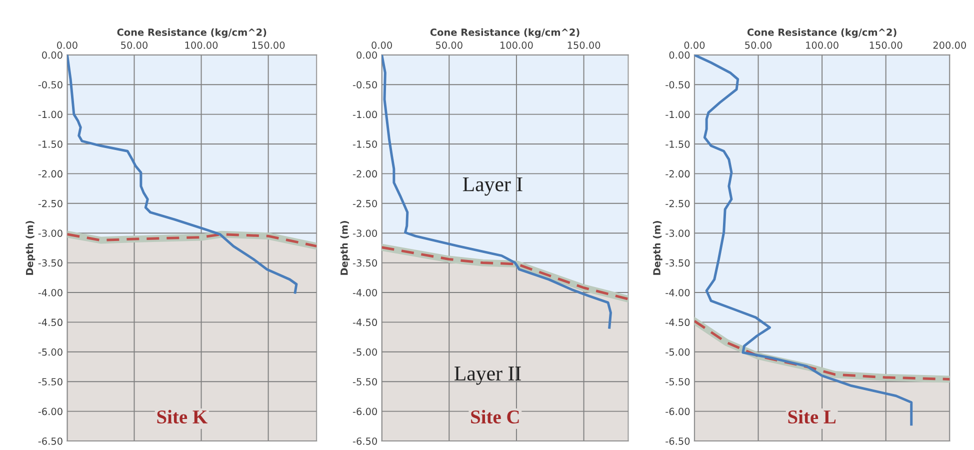 Image resolution: width=974 pixels, height=450 pixels. Describe the element at coordinates (492, 186) in the screenshot. I see `annotation: Layer I` at that location.